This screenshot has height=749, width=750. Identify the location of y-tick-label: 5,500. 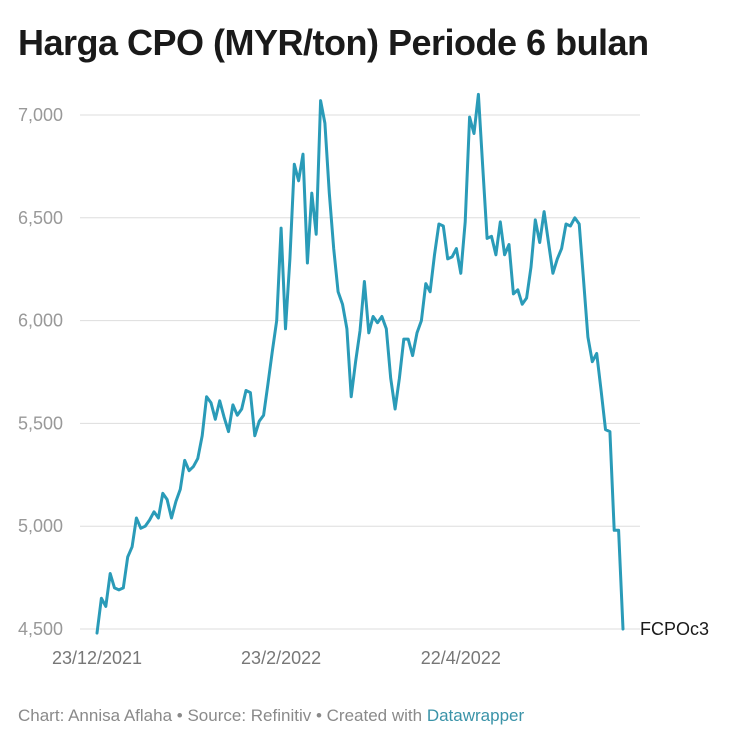
(40, 423).